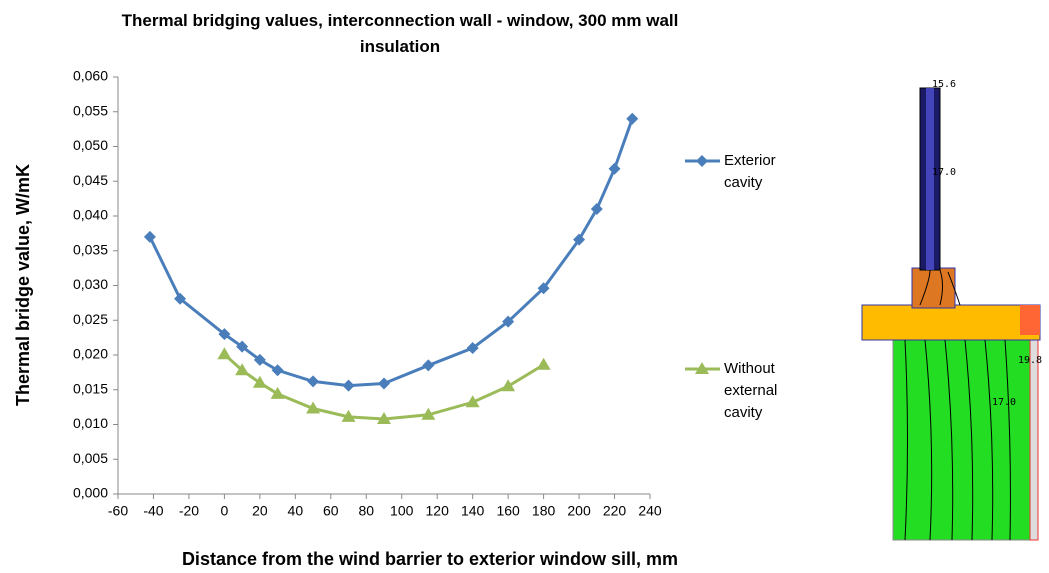 This screenshot has height=573, width=1049. What do you see at coordinates (189, 511) in the screenshot?
I see `x-tick-label: -20` at bounding box center [189, 511].